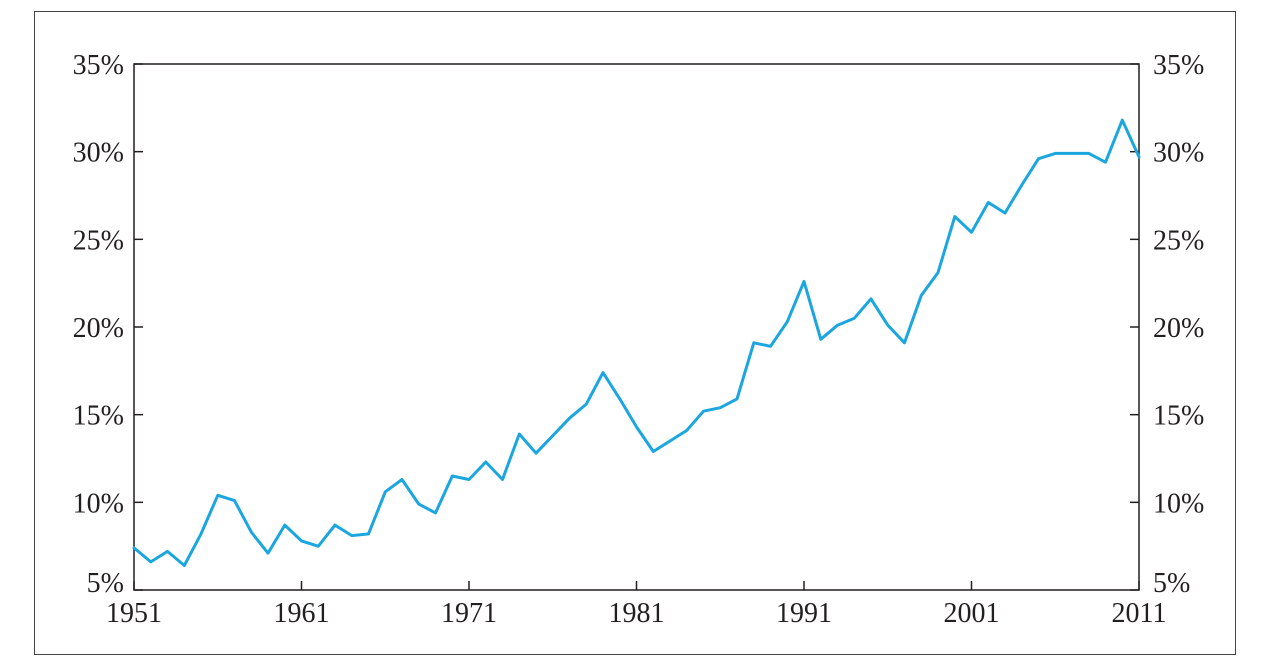 The image size is (1270, 669). I want to click on y-tick-label-right: 20%, so click(1178, 328).